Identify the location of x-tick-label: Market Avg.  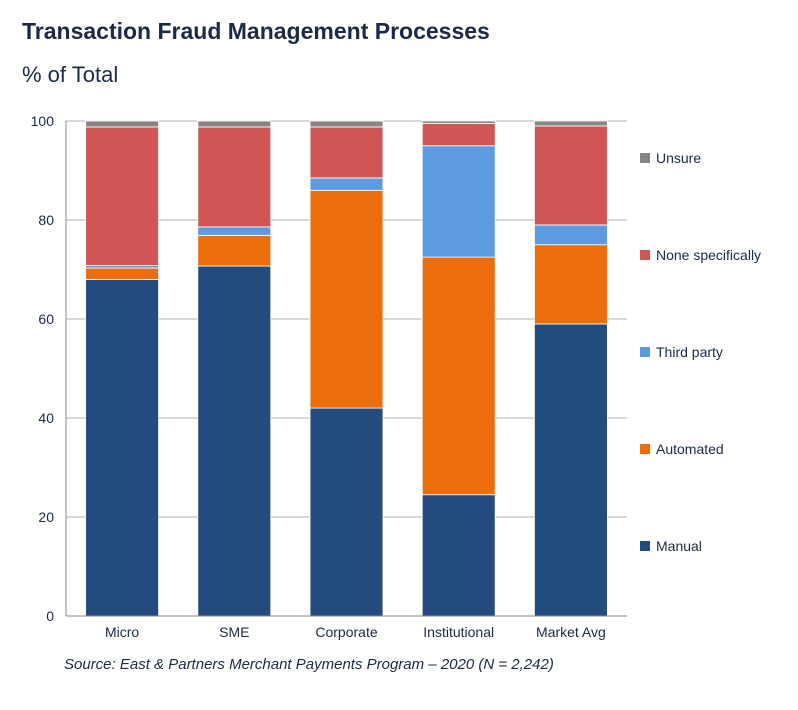
(571, 632).